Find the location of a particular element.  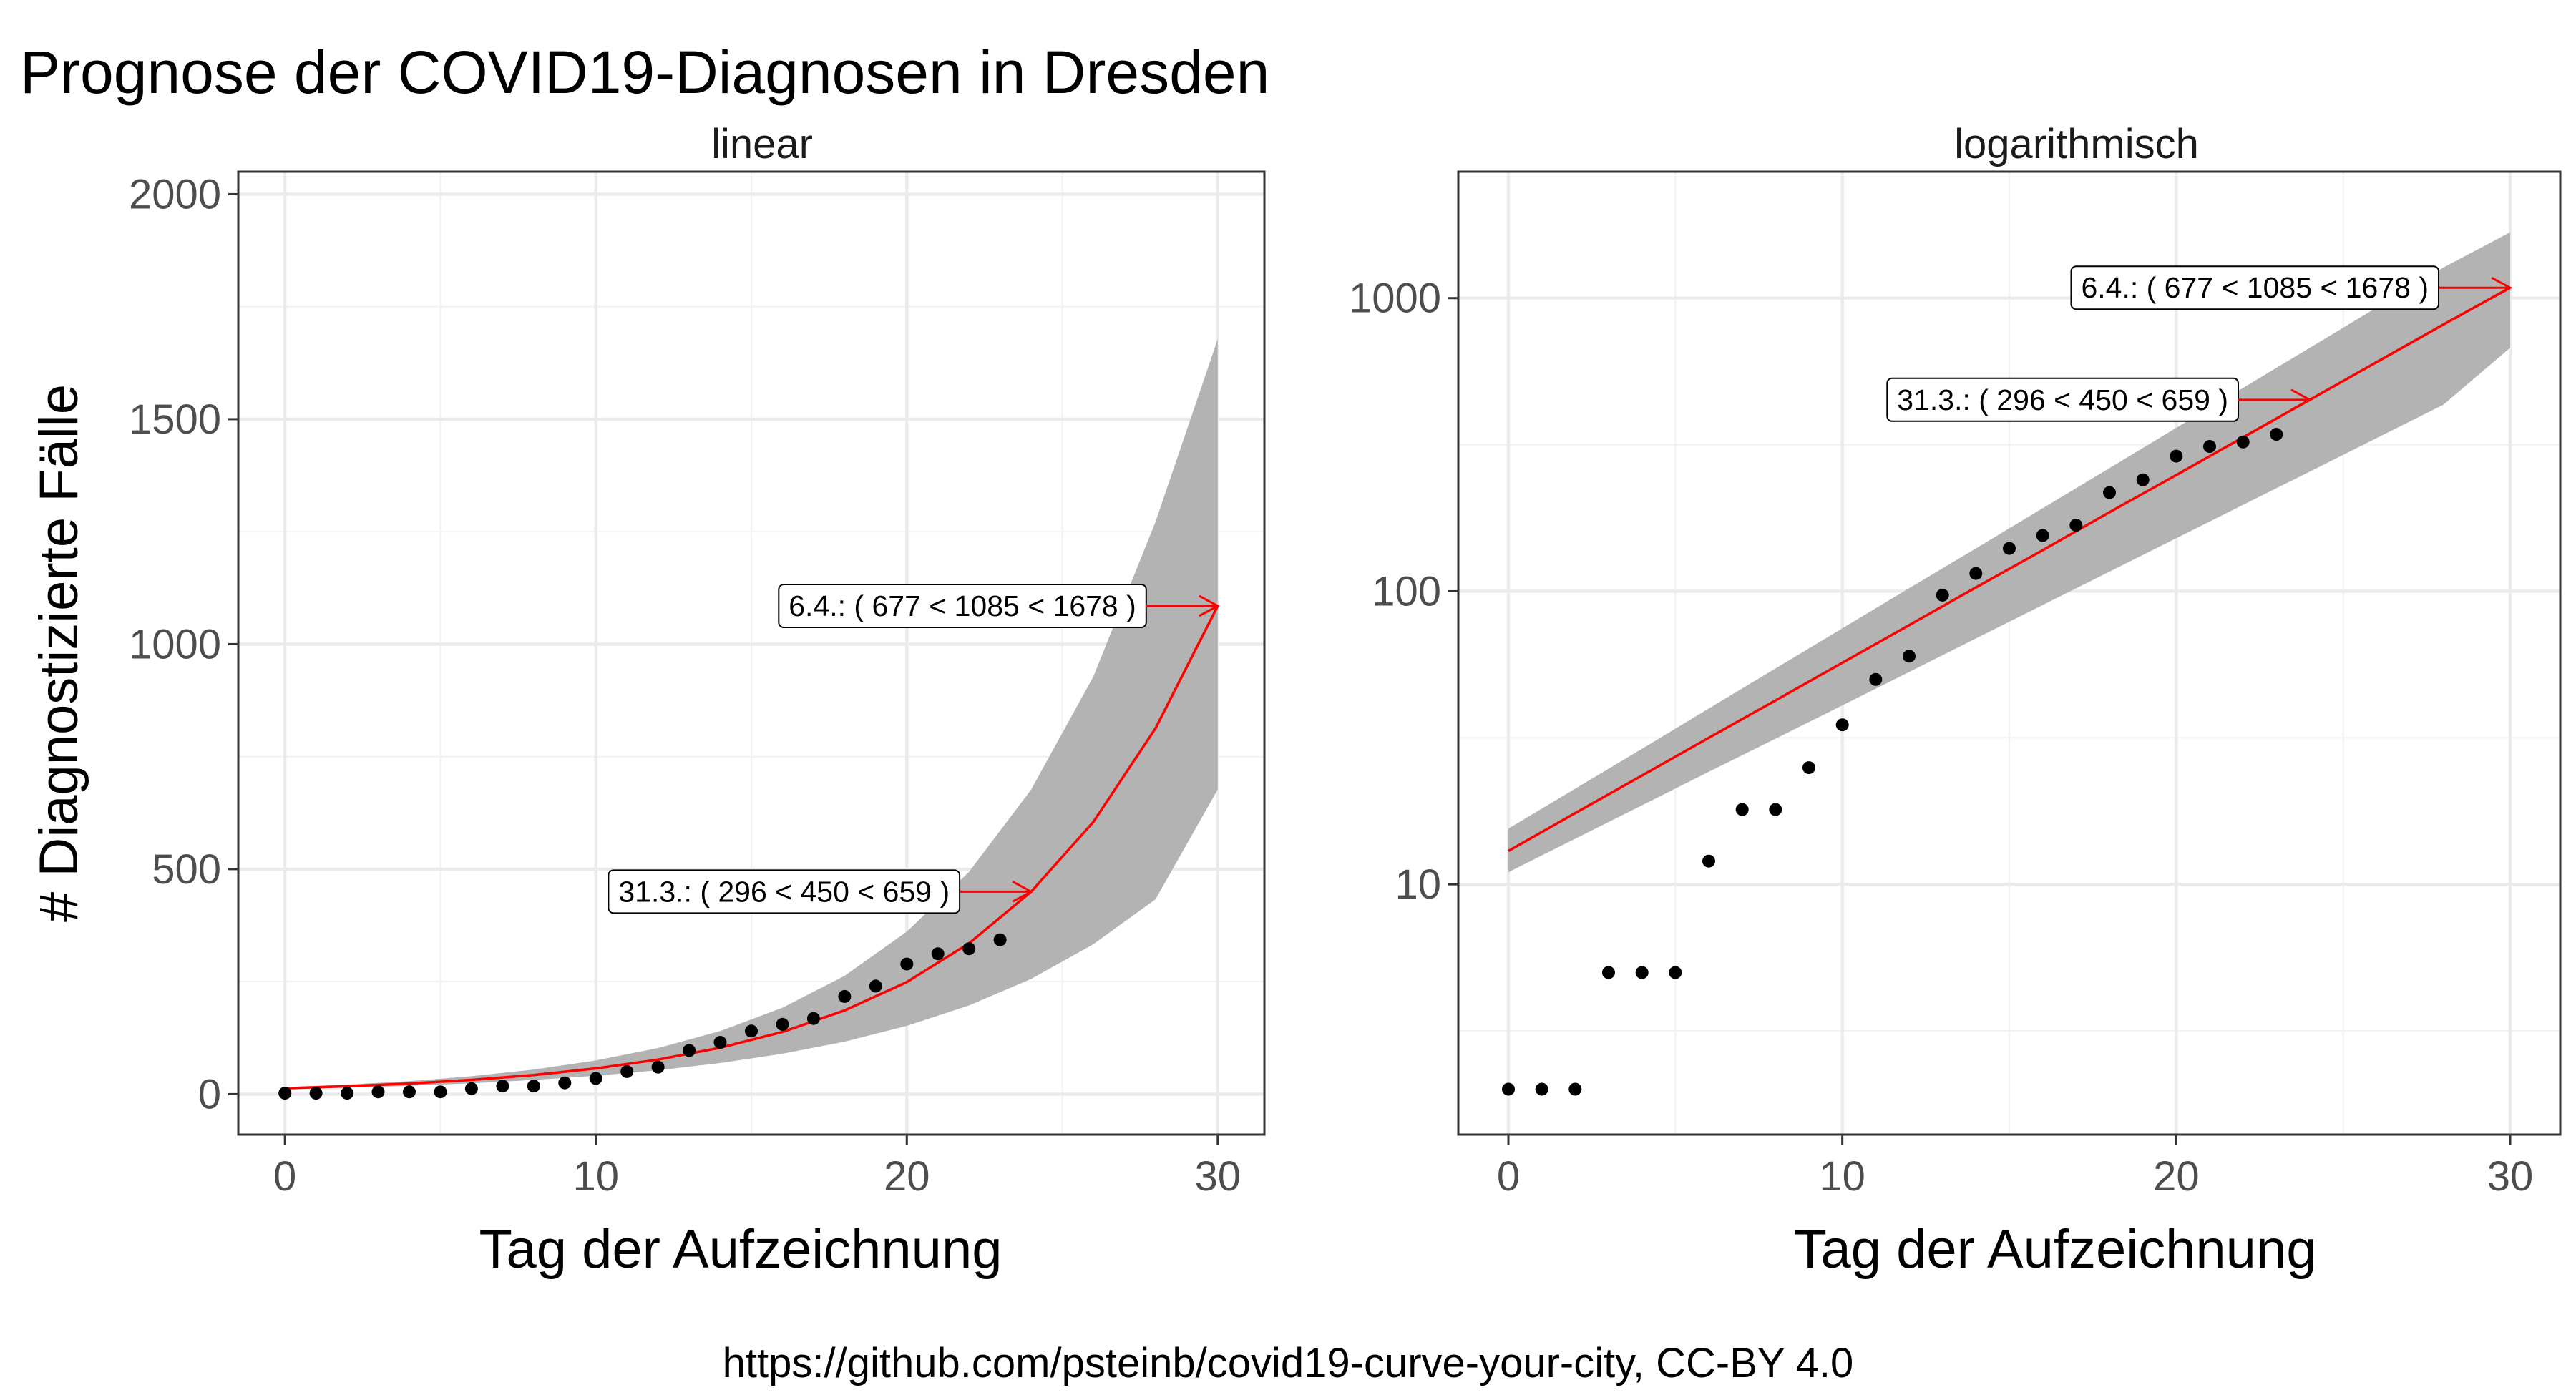

annotation-box is located at coordinates (962, 606).